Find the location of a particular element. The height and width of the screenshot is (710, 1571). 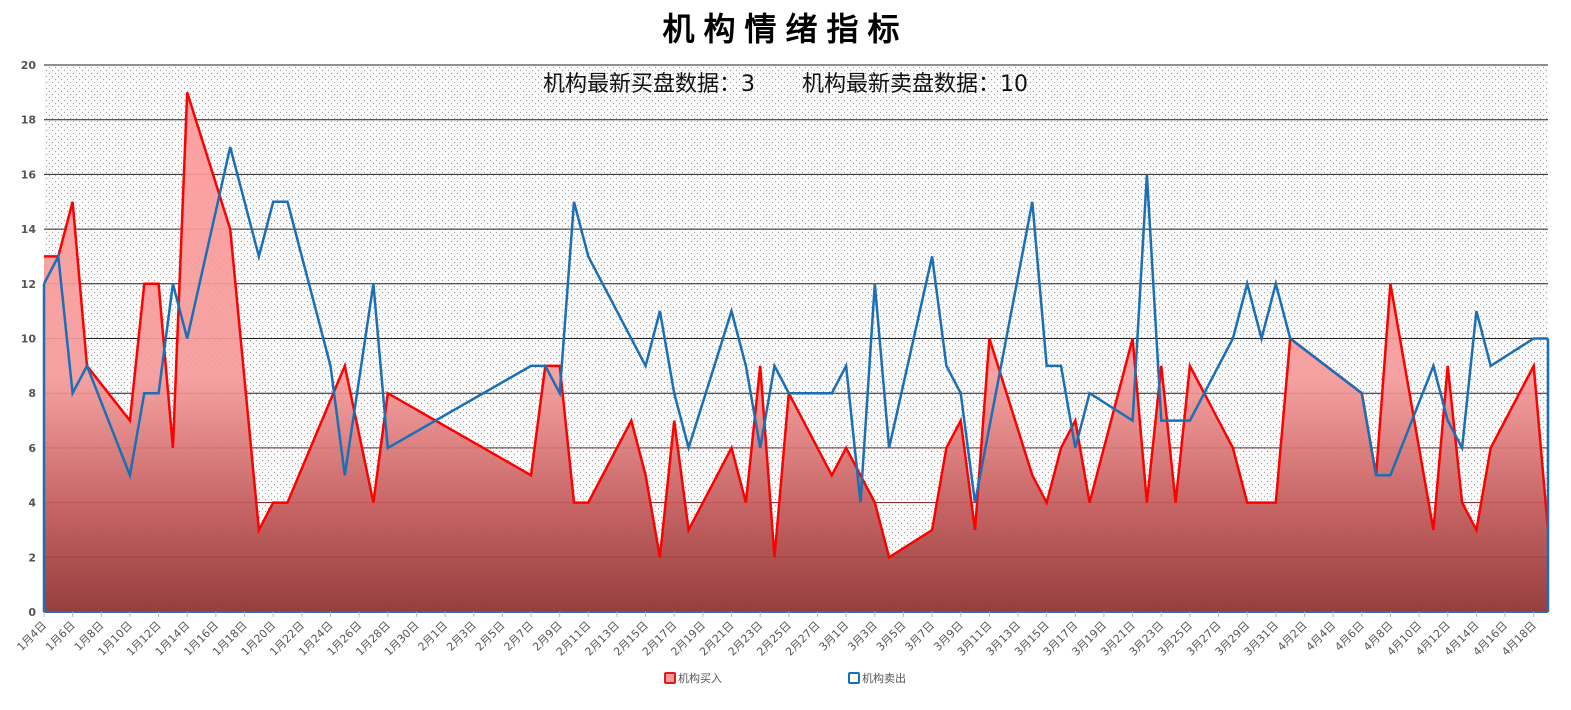

x-tick-label: 2月1日 is located at coordinates (433, 636).